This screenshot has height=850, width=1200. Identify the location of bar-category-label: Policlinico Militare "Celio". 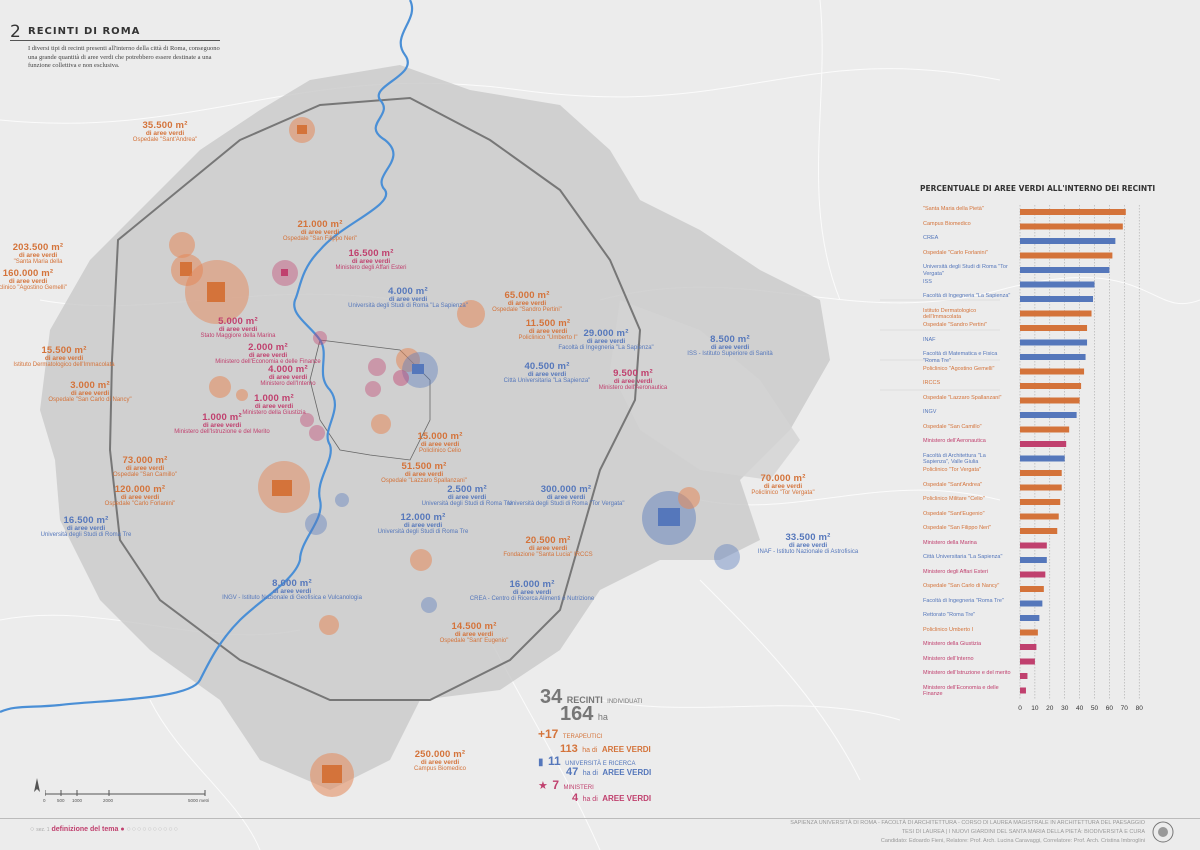
(954, 499).